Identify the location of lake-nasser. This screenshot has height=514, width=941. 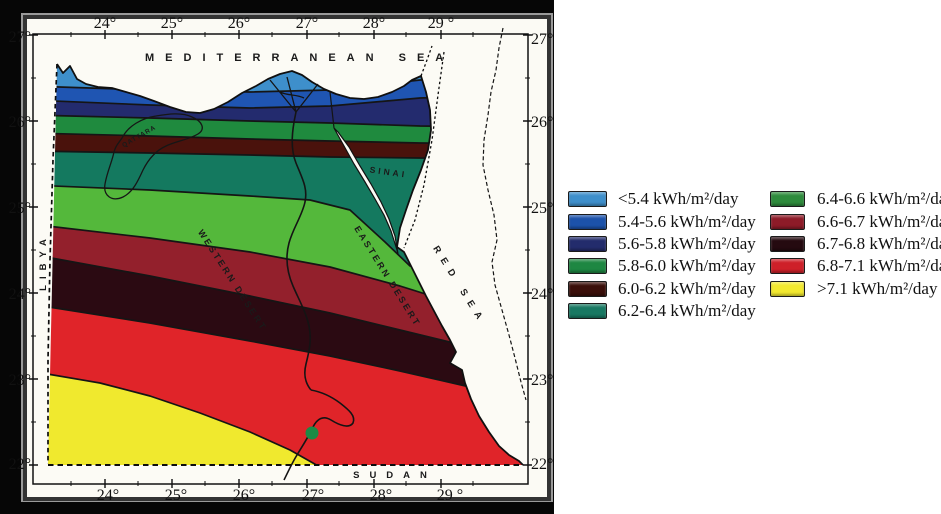
(319, 435).